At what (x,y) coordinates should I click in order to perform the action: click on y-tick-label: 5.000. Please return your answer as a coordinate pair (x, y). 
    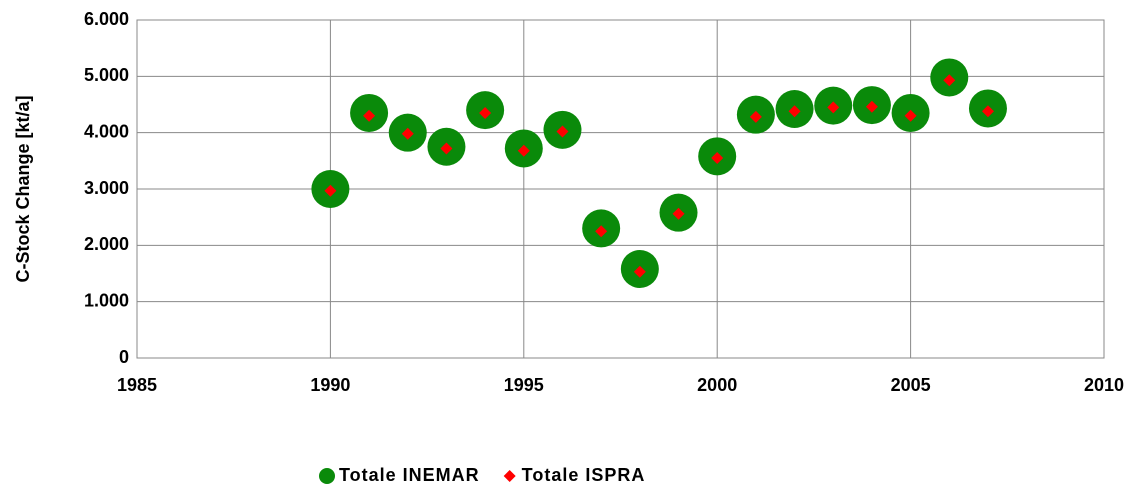
    Looking at the image, I should click on (106, 75).